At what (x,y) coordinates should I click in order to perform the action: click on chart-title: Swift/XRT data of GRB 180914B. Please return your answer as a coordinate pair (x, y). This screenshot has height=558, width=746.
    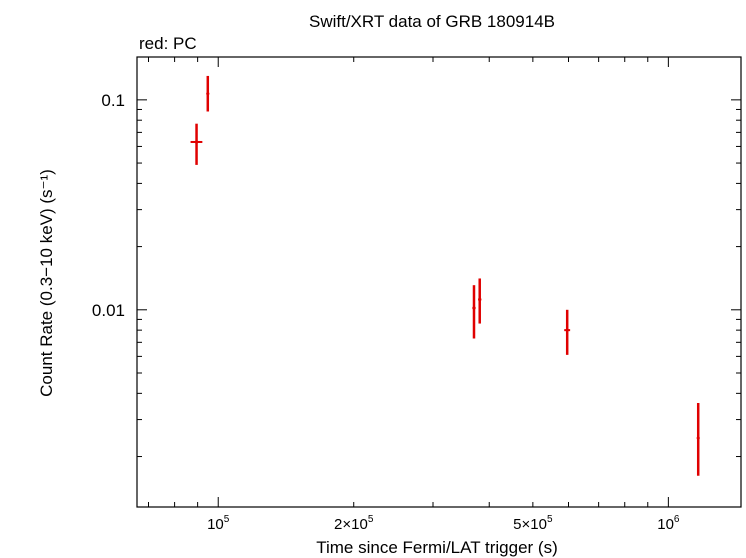
    Looking at the image, I should click on (432, 21).